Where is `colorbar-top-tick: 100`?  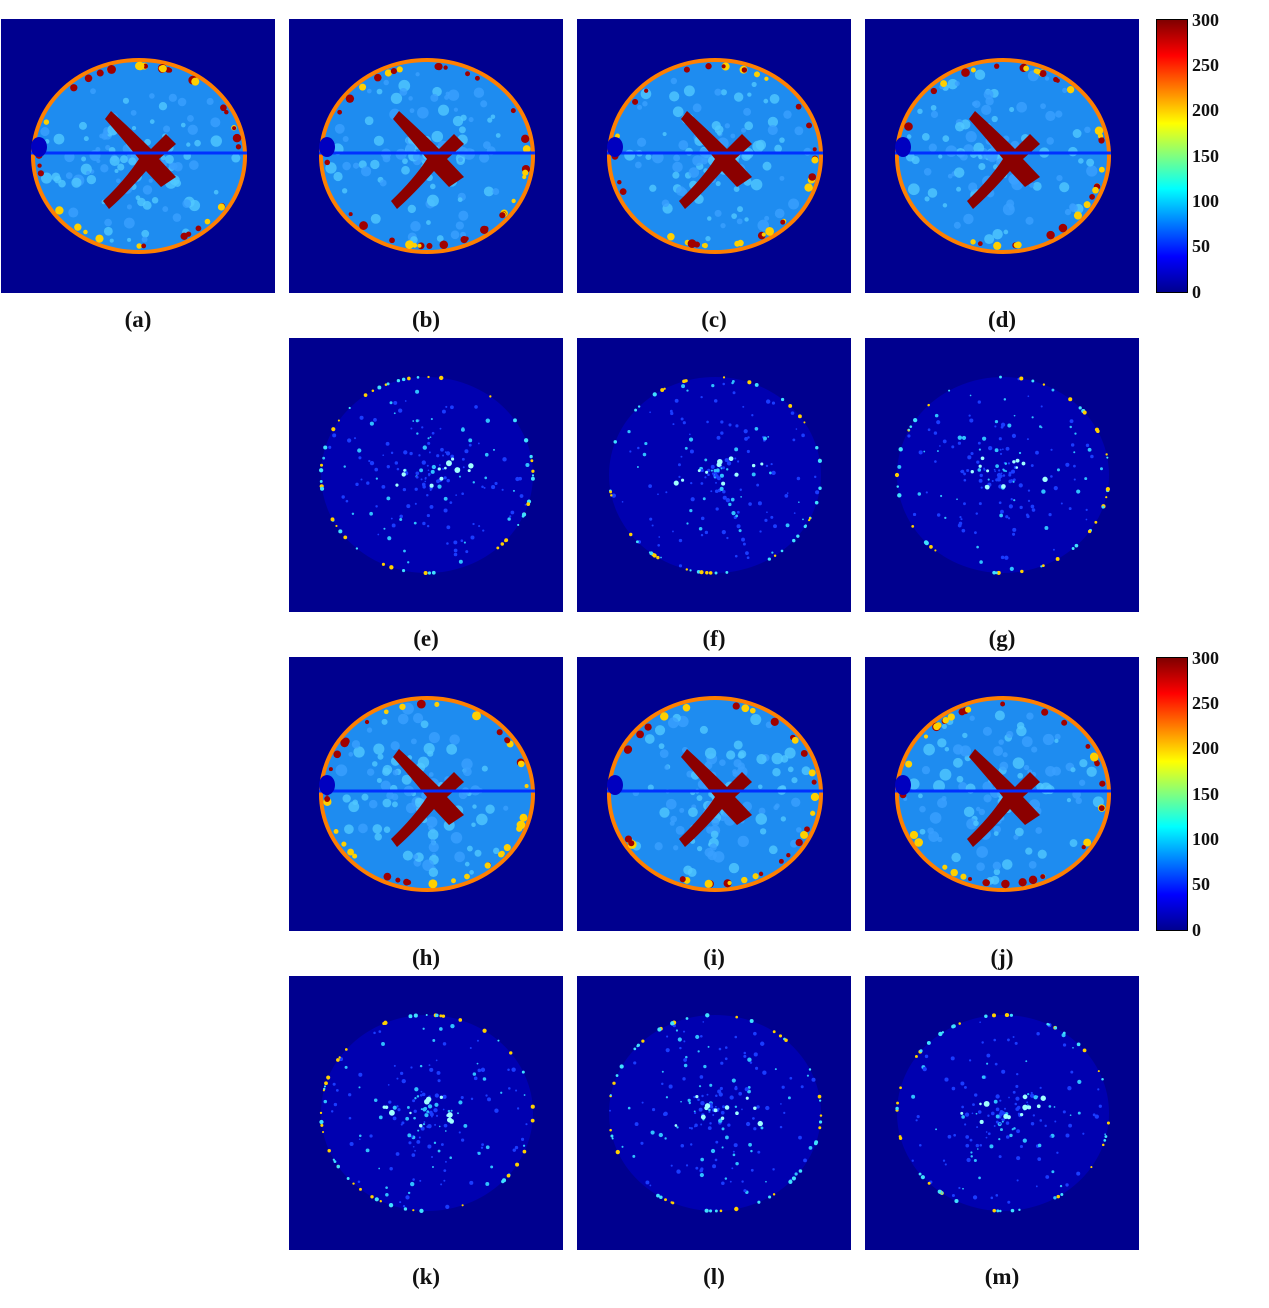
colorbar-top-tick: 100 is located at coordinates (1205, 201).